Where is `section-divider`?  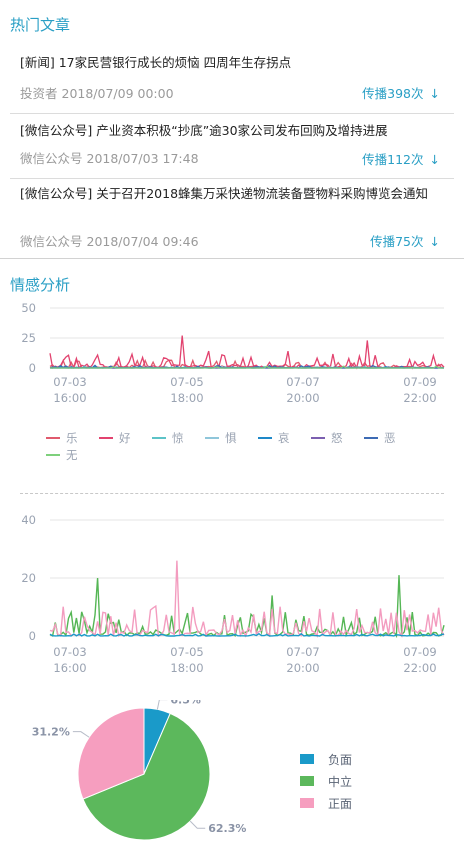 section-divider is located at coordinates (232, 258).